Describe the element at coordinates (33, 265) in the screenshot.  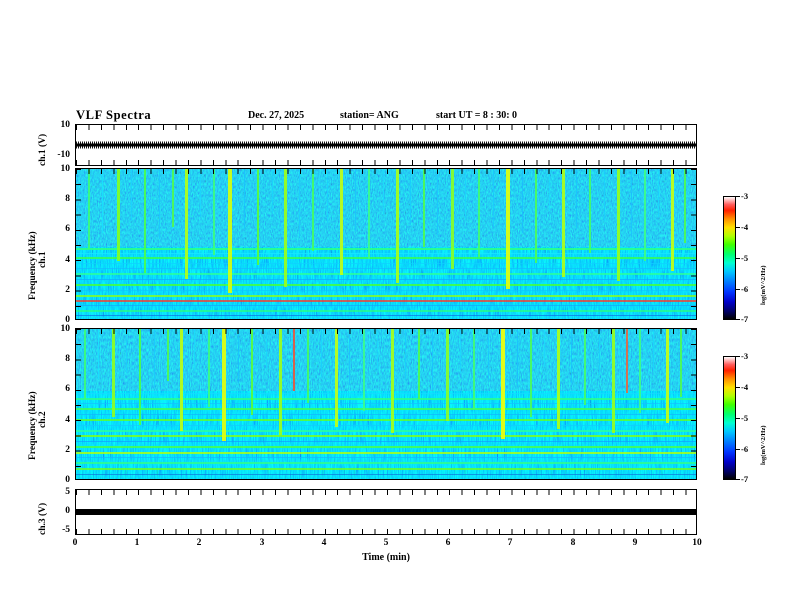
I see `sp1-axis-title-freq: Frequency (kHz)` at that location.